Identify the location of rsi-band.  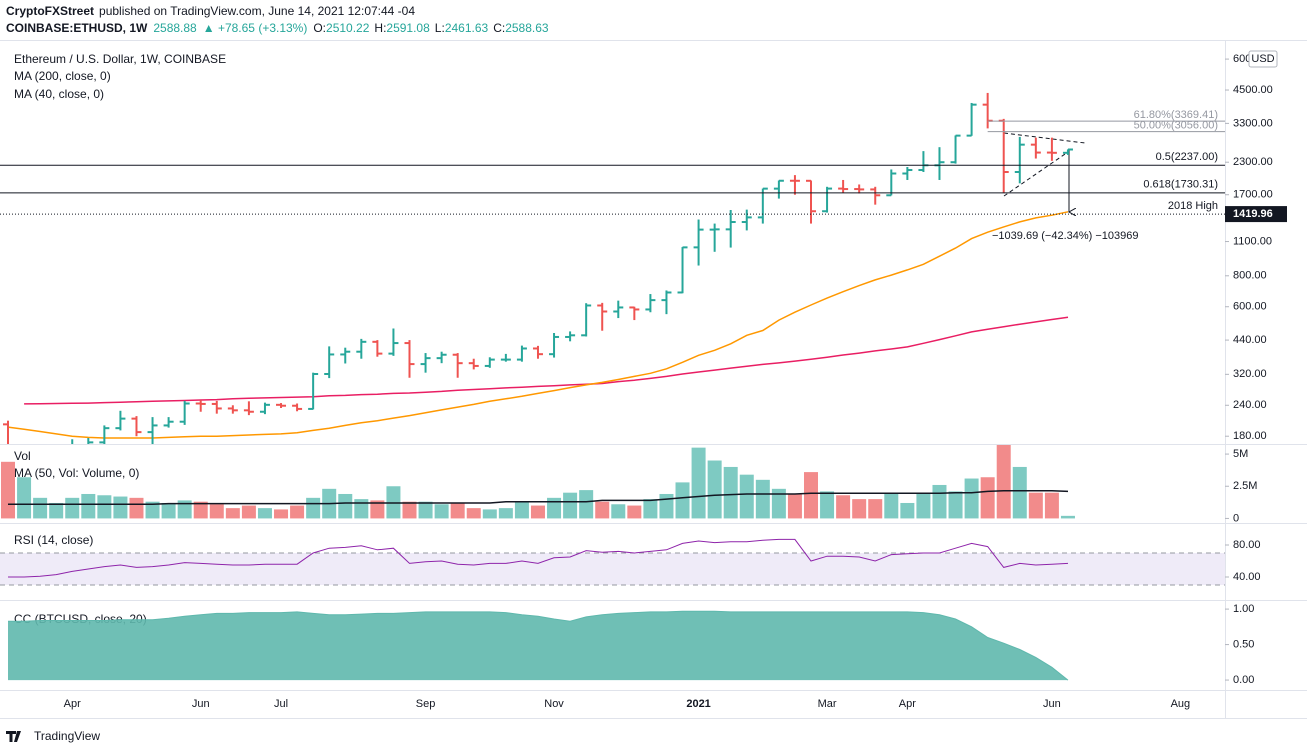
(612, 569).